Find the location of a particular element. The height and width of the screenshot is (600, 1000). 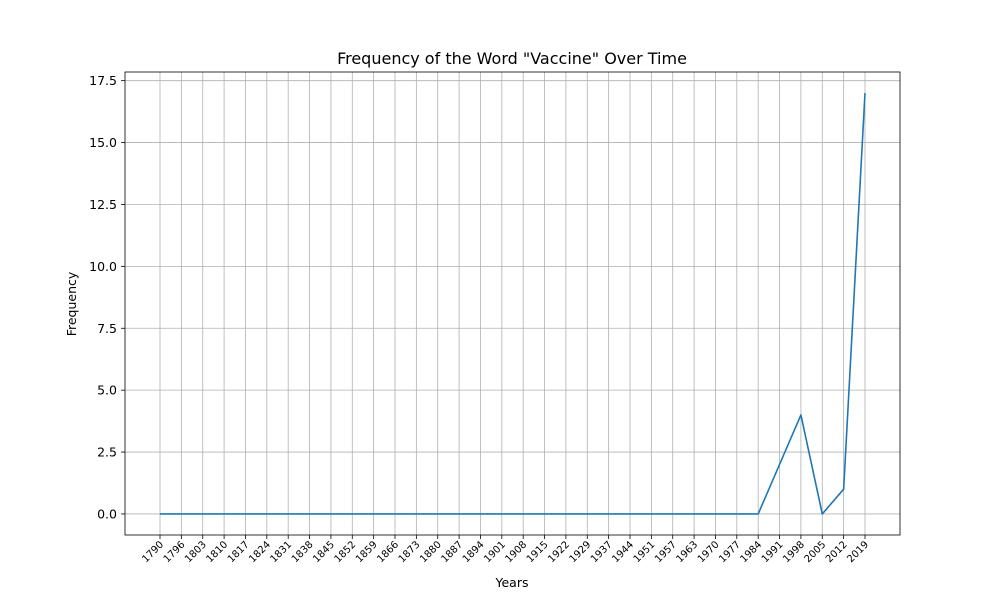

x-tick-label: 1984 is located at coordinates (752, 552).